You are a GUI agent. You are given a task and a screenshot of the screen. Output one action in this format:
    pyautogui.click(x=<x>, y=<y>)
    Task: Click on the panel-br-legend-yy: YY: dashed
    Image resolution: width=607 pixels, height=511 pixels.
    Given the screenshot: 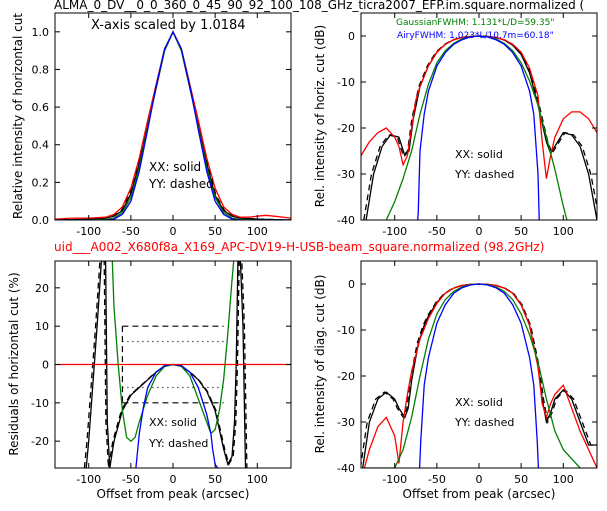 What is the action you would take?
    pyautogui.click(x=484, y=422)
    